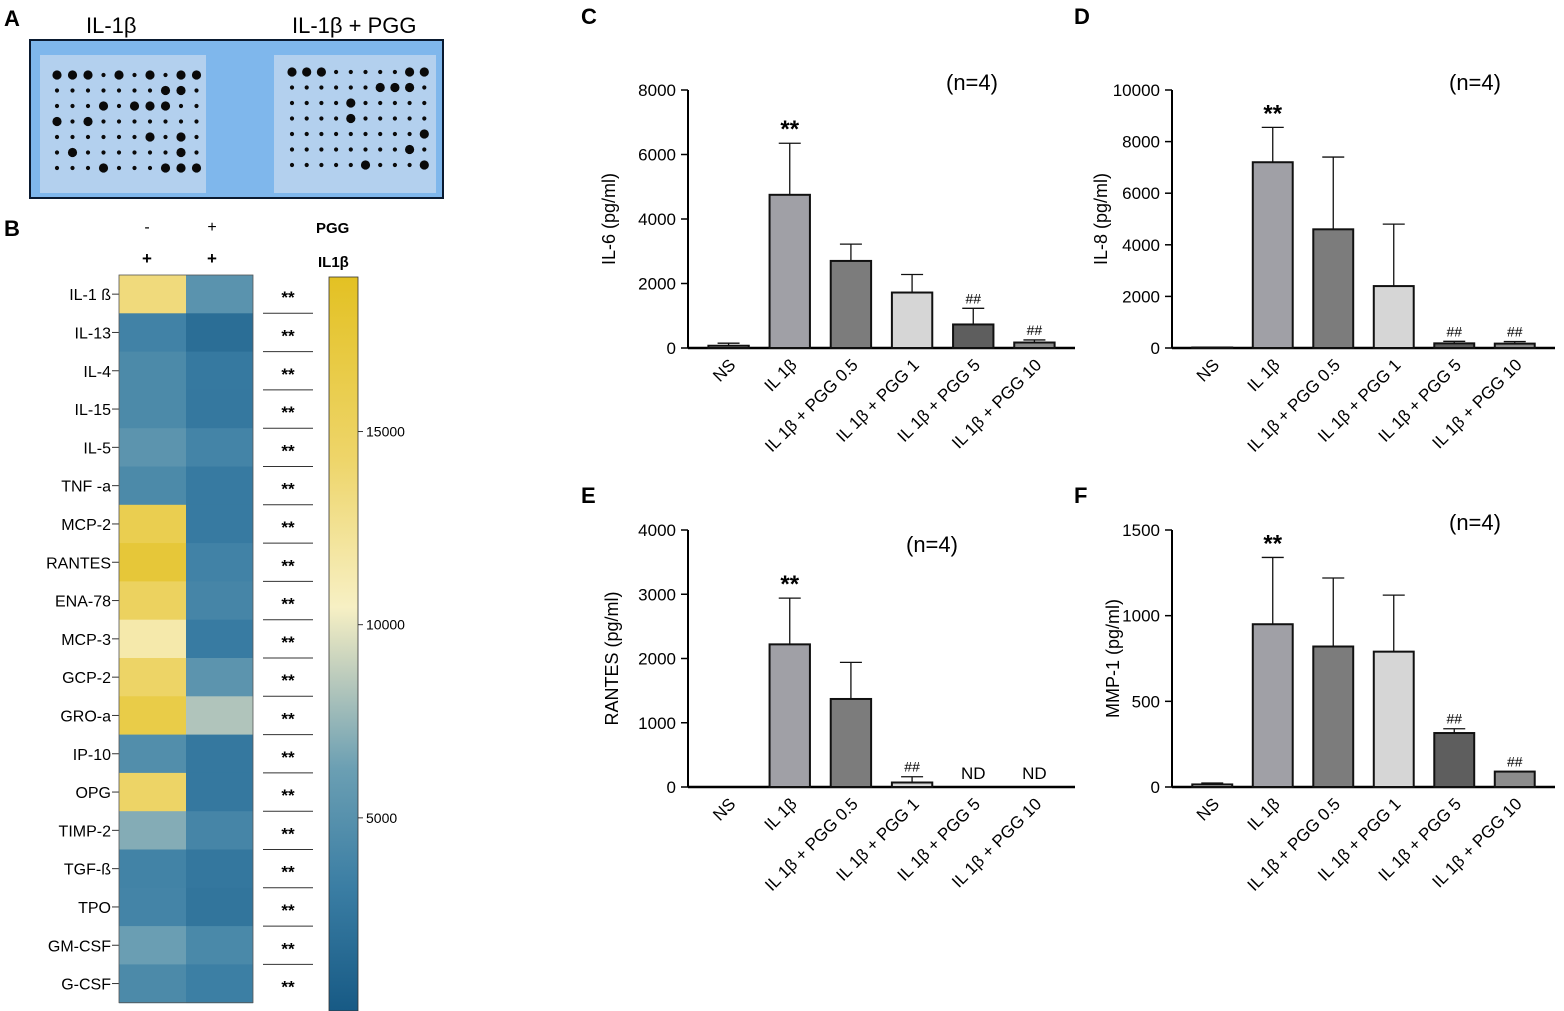 Image resolution: width=1564 pixels, height=1011 pixels. What do you see at coordinates (86, 678) in the screenshot?
I see `heatmap-row-label: GCP-2` at bounding box center [86, 678].